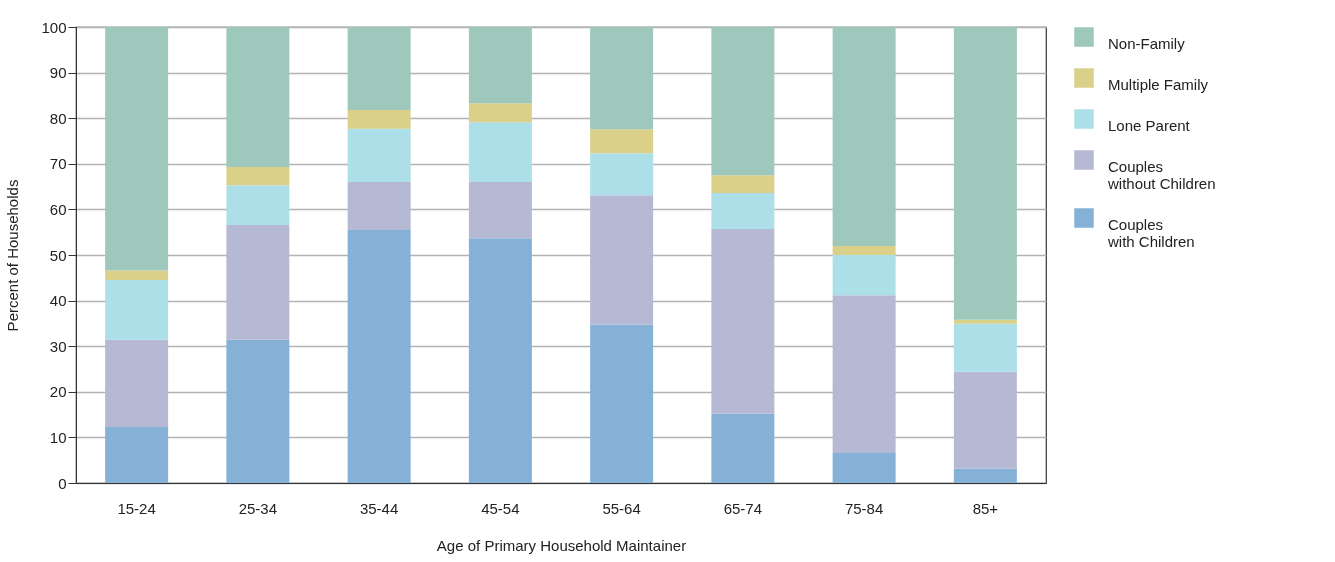 The height and width of the screenshot is (562, 1335). What do you see at coordinates (58, 255) in the screenshot?
I see `y-tick-label: 50` at bounding box center [58, 255].